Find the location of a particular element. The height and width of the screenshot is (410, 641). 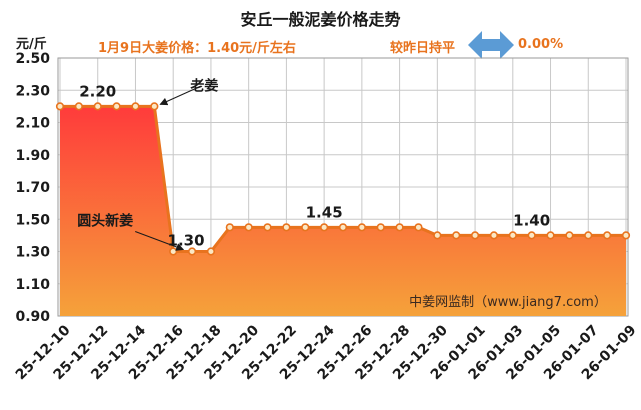

change-label: 较昨日持平 is located at coordinates (423, 48).